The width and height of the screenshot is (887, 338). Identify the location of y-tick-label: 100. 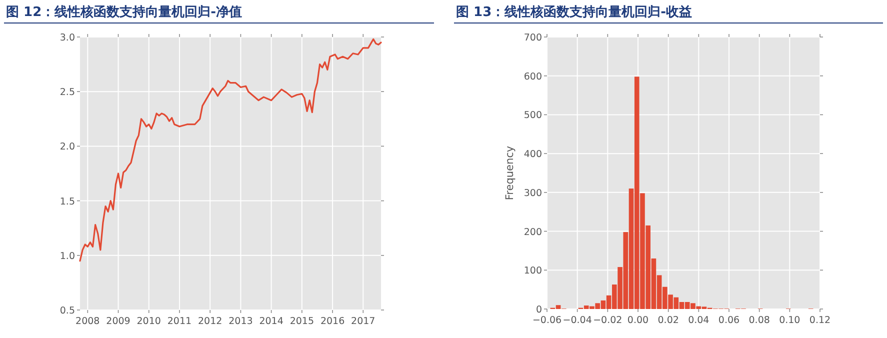
(533, 271).